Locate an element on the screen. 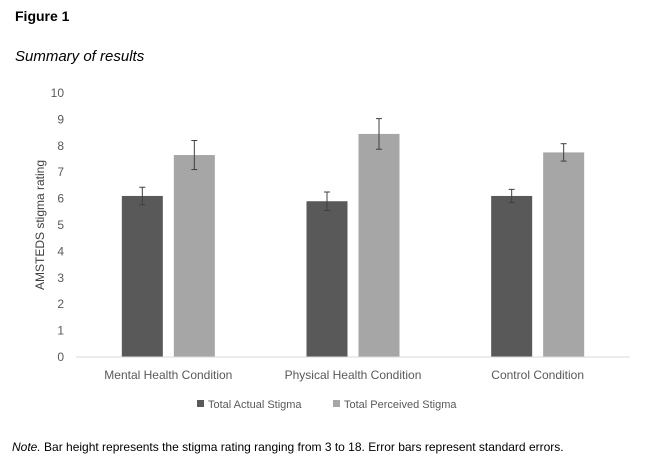 The height and width of the screenshot is (459, 664). note-prefix: Note. is located at coordinates (26, 447).